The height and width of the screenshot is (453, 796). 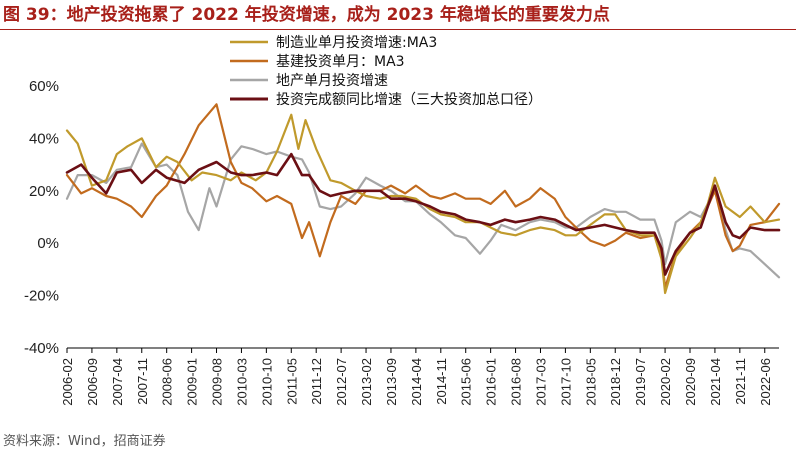 I want to click on x-tick-label: 2014-11, so click(x=441, y=381).